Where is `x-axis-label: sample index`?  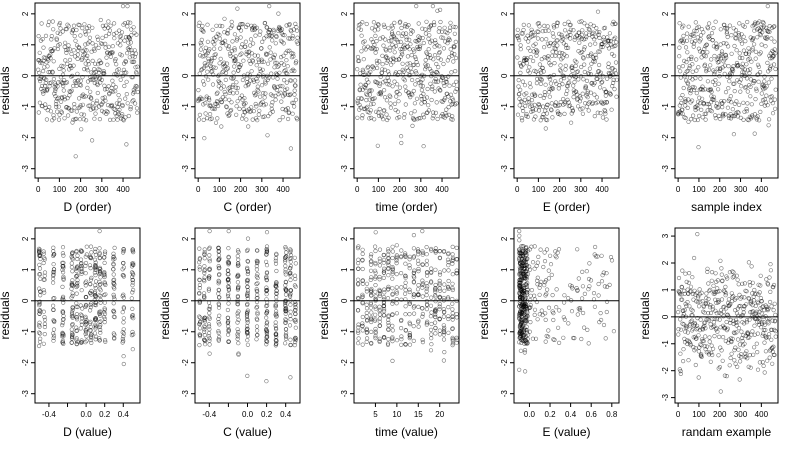 x-axis-label: sample index is located at coordinates (726, 207).